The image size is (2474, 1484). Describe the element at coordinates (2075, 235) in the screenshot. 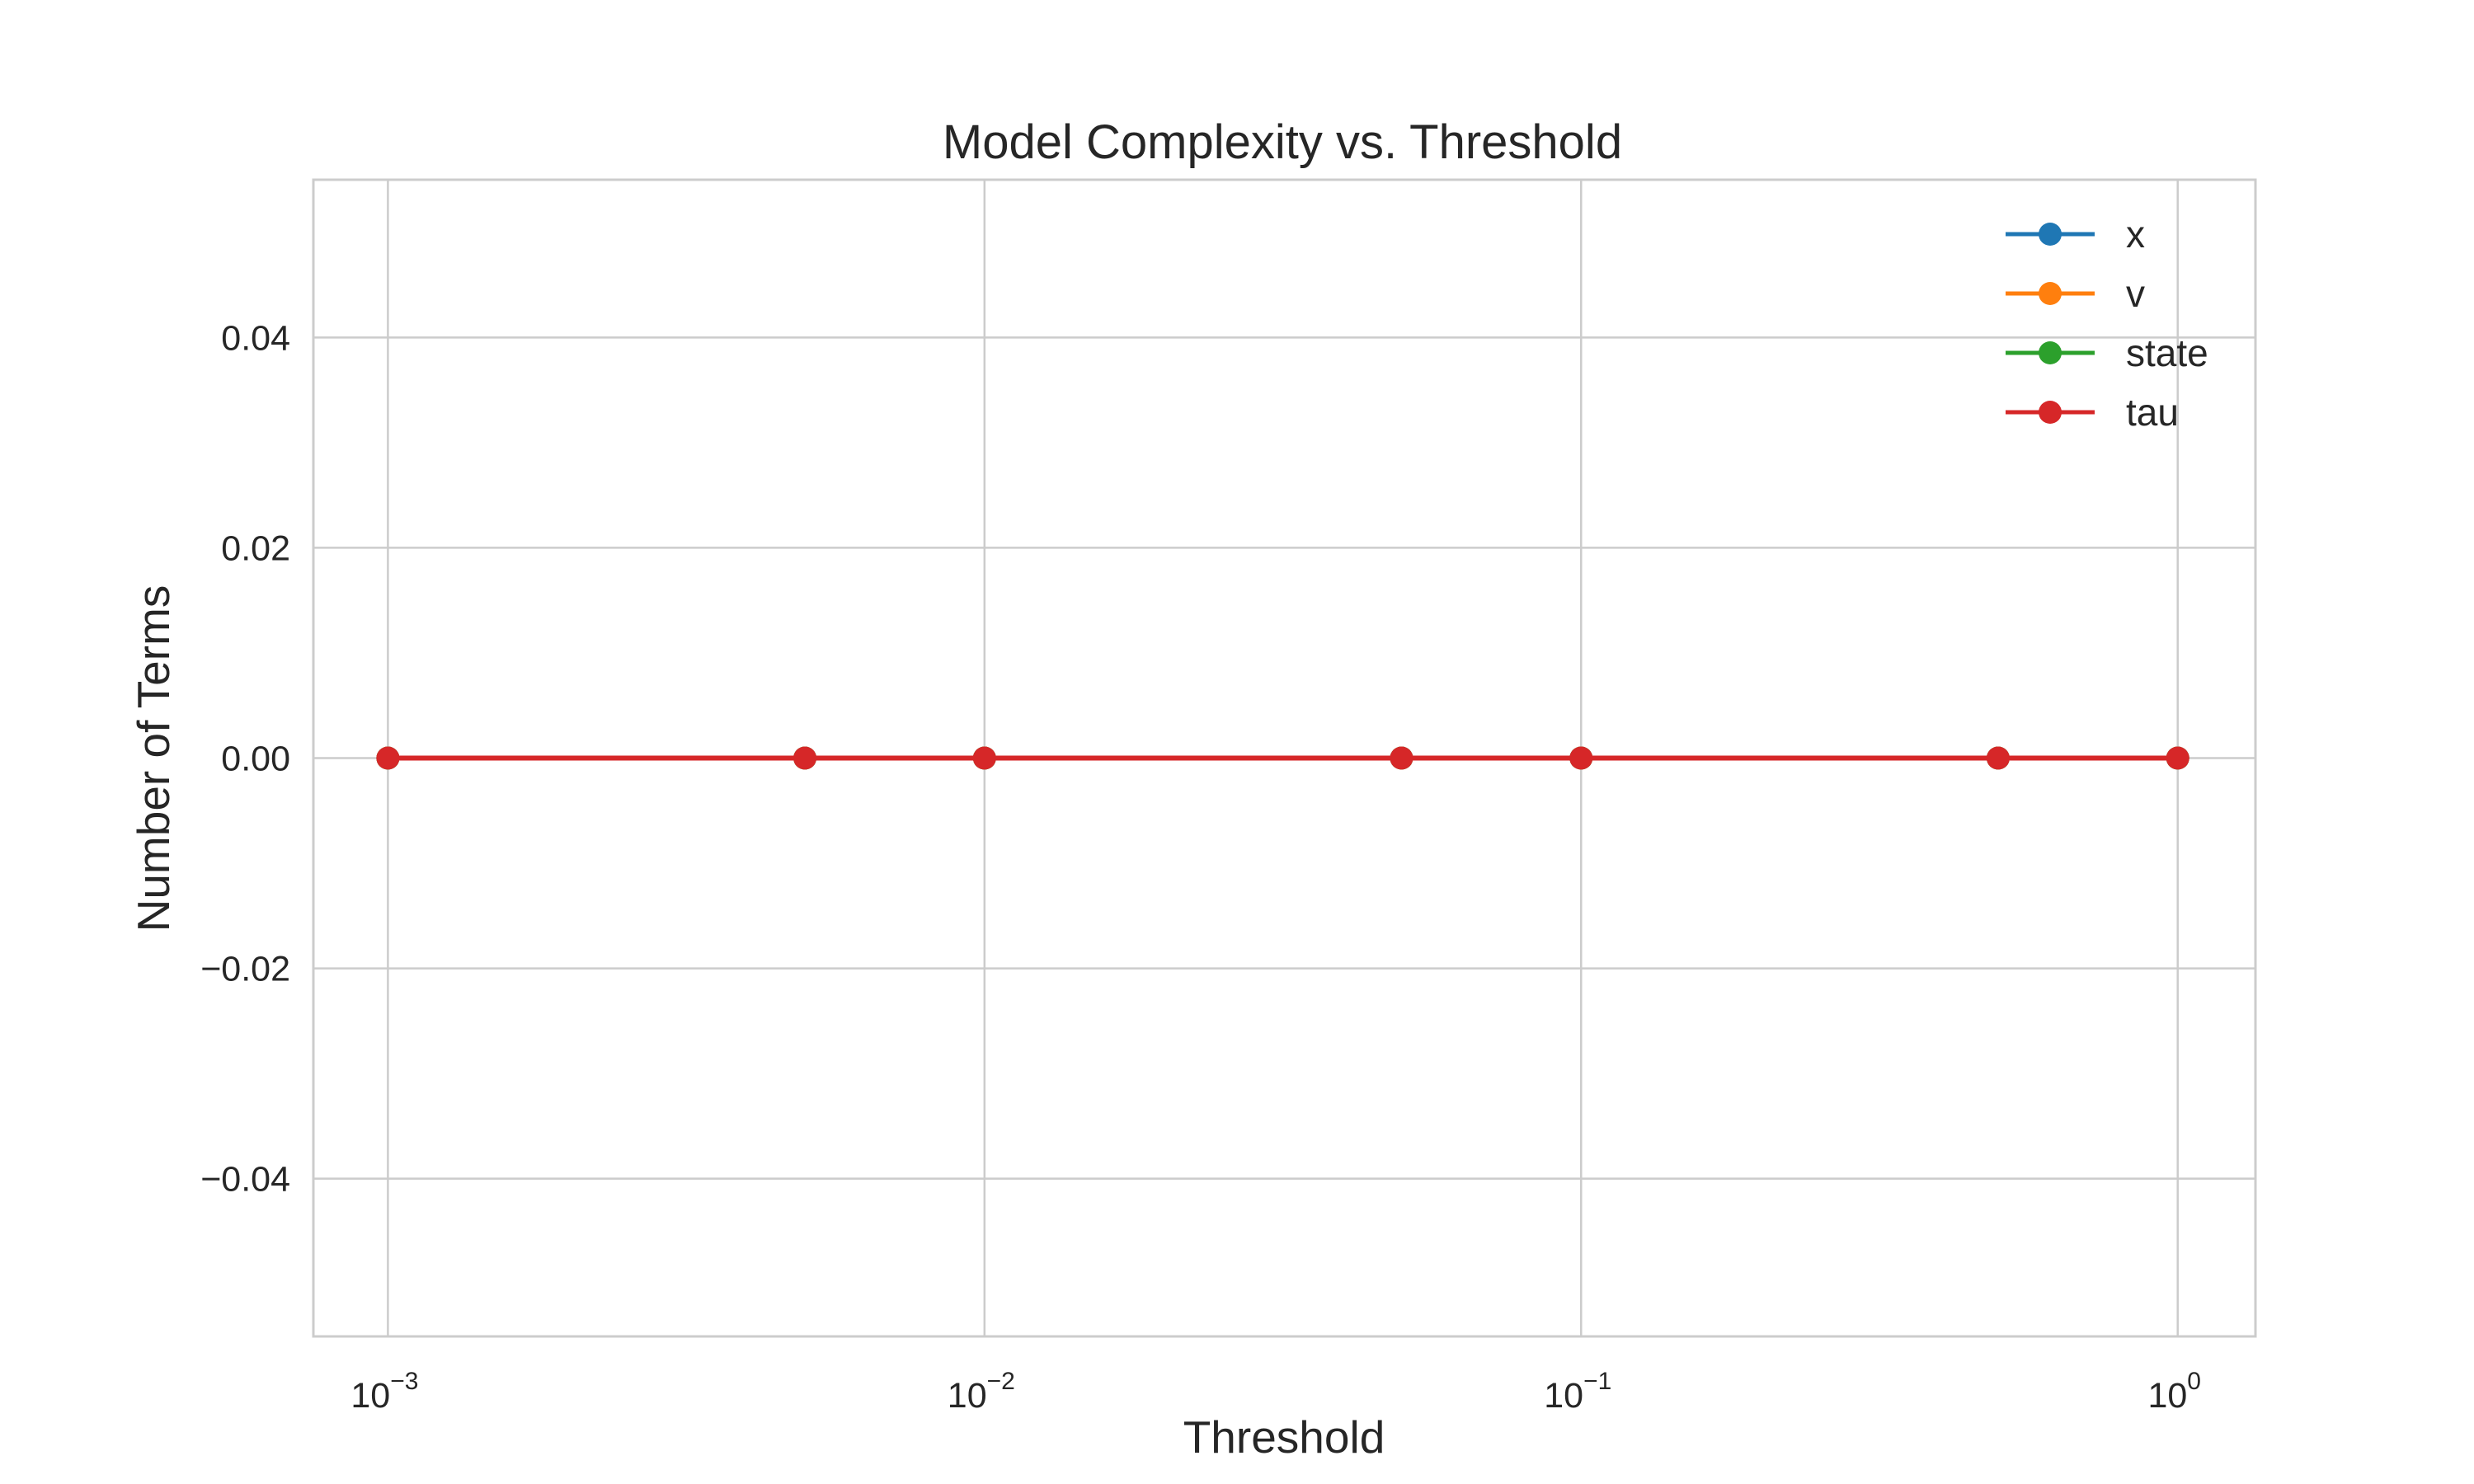

I see `legend-item-x: x` at that location.